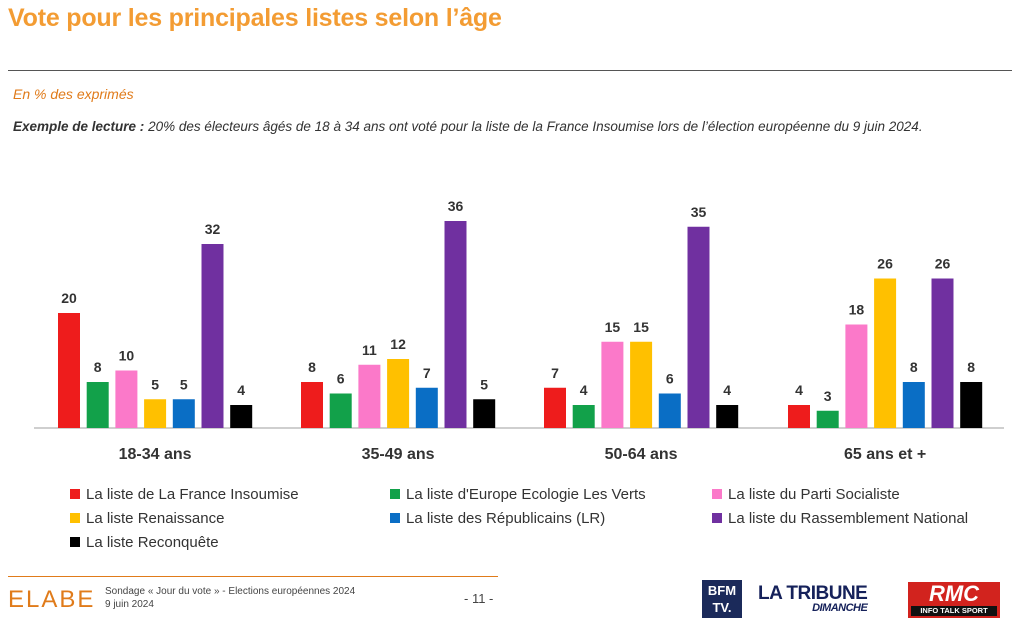  Describe the element at coordinates (954, 593) in the screenshot. I see `rmc-logo-text: RMC` at that location.